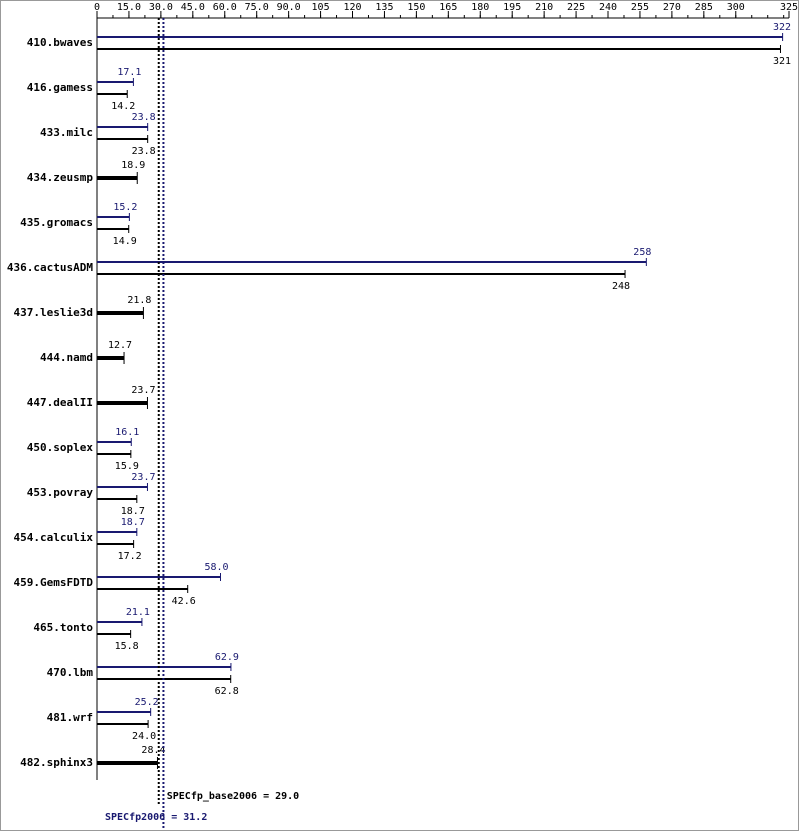 Image resolution: width=799 pixels, height=831 pixels. What do you see at coordinates (54, 582) in the screenshot?
I see `category-label: 459.GemsFDTD` at bounding box center [54, 582].